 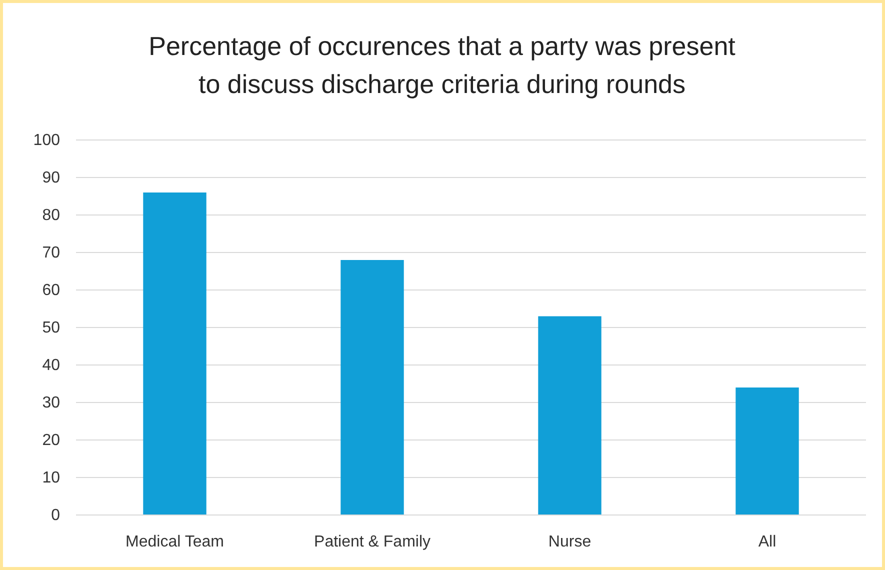 What do you see at coordinates (372, 541) in the screenshot?
I see `x-tick-label: Patient & Family` at bounding box center [372, 541].